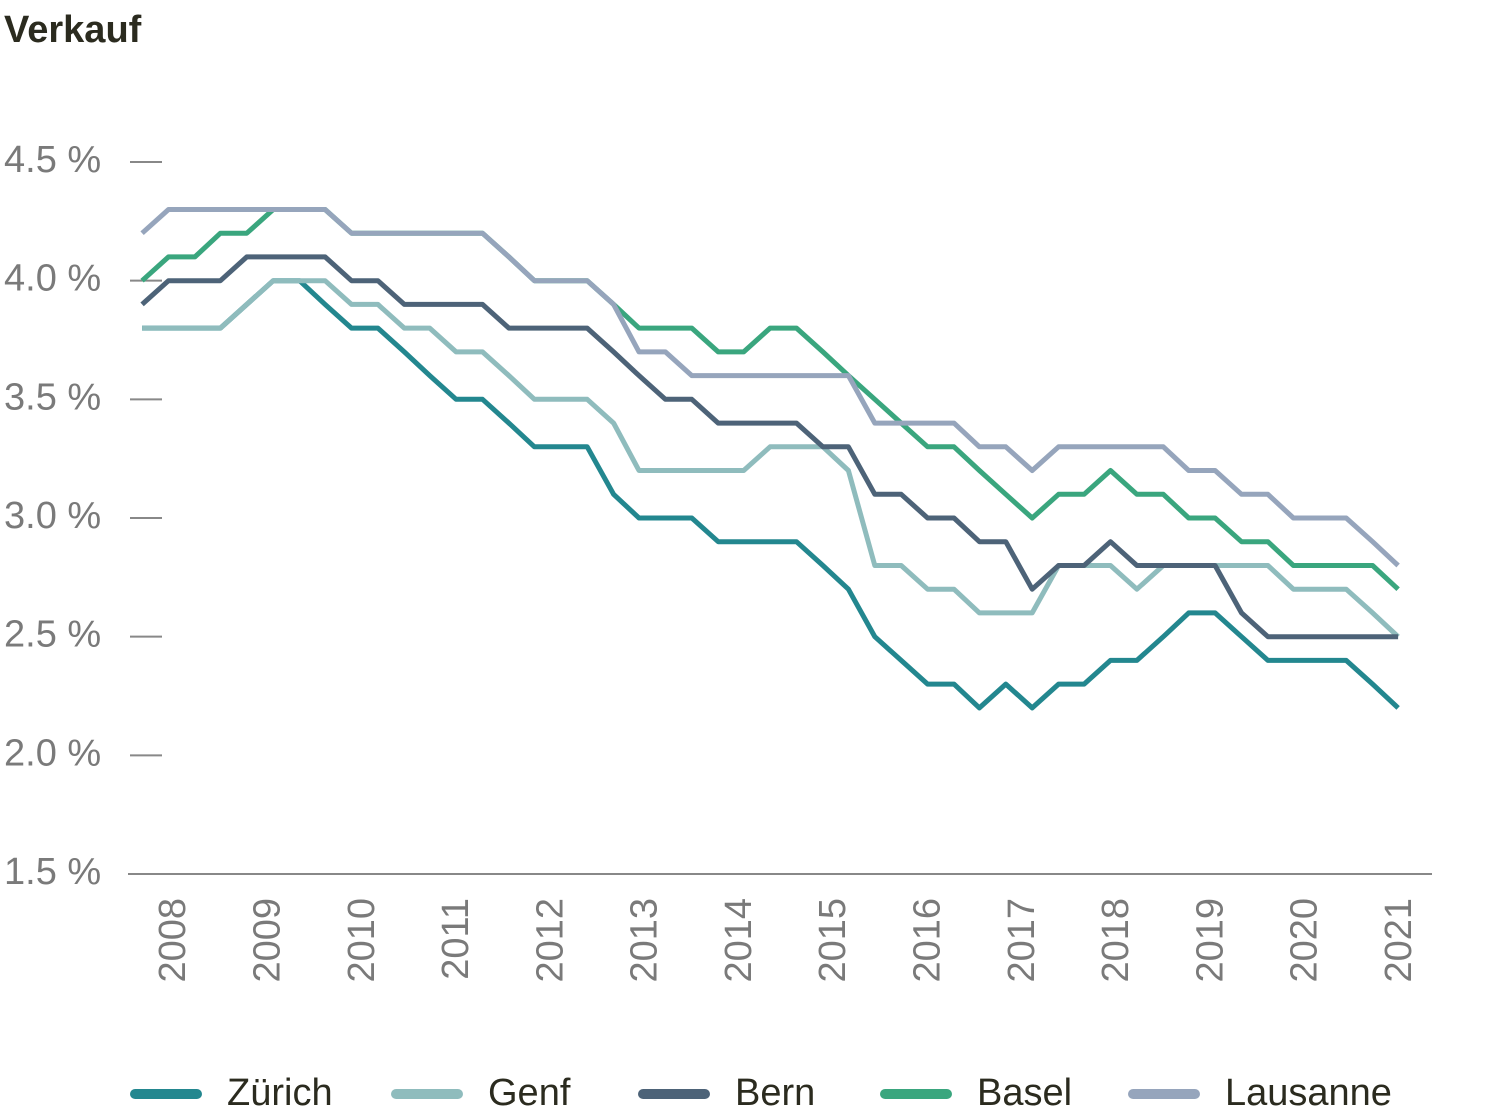 The width and height of the screenshot is (1500, 1119). What do you see at coordinates (1210, 940) in the screenshot?
I see `x-tick-label: 2019` at bounding box center [1210, 940].